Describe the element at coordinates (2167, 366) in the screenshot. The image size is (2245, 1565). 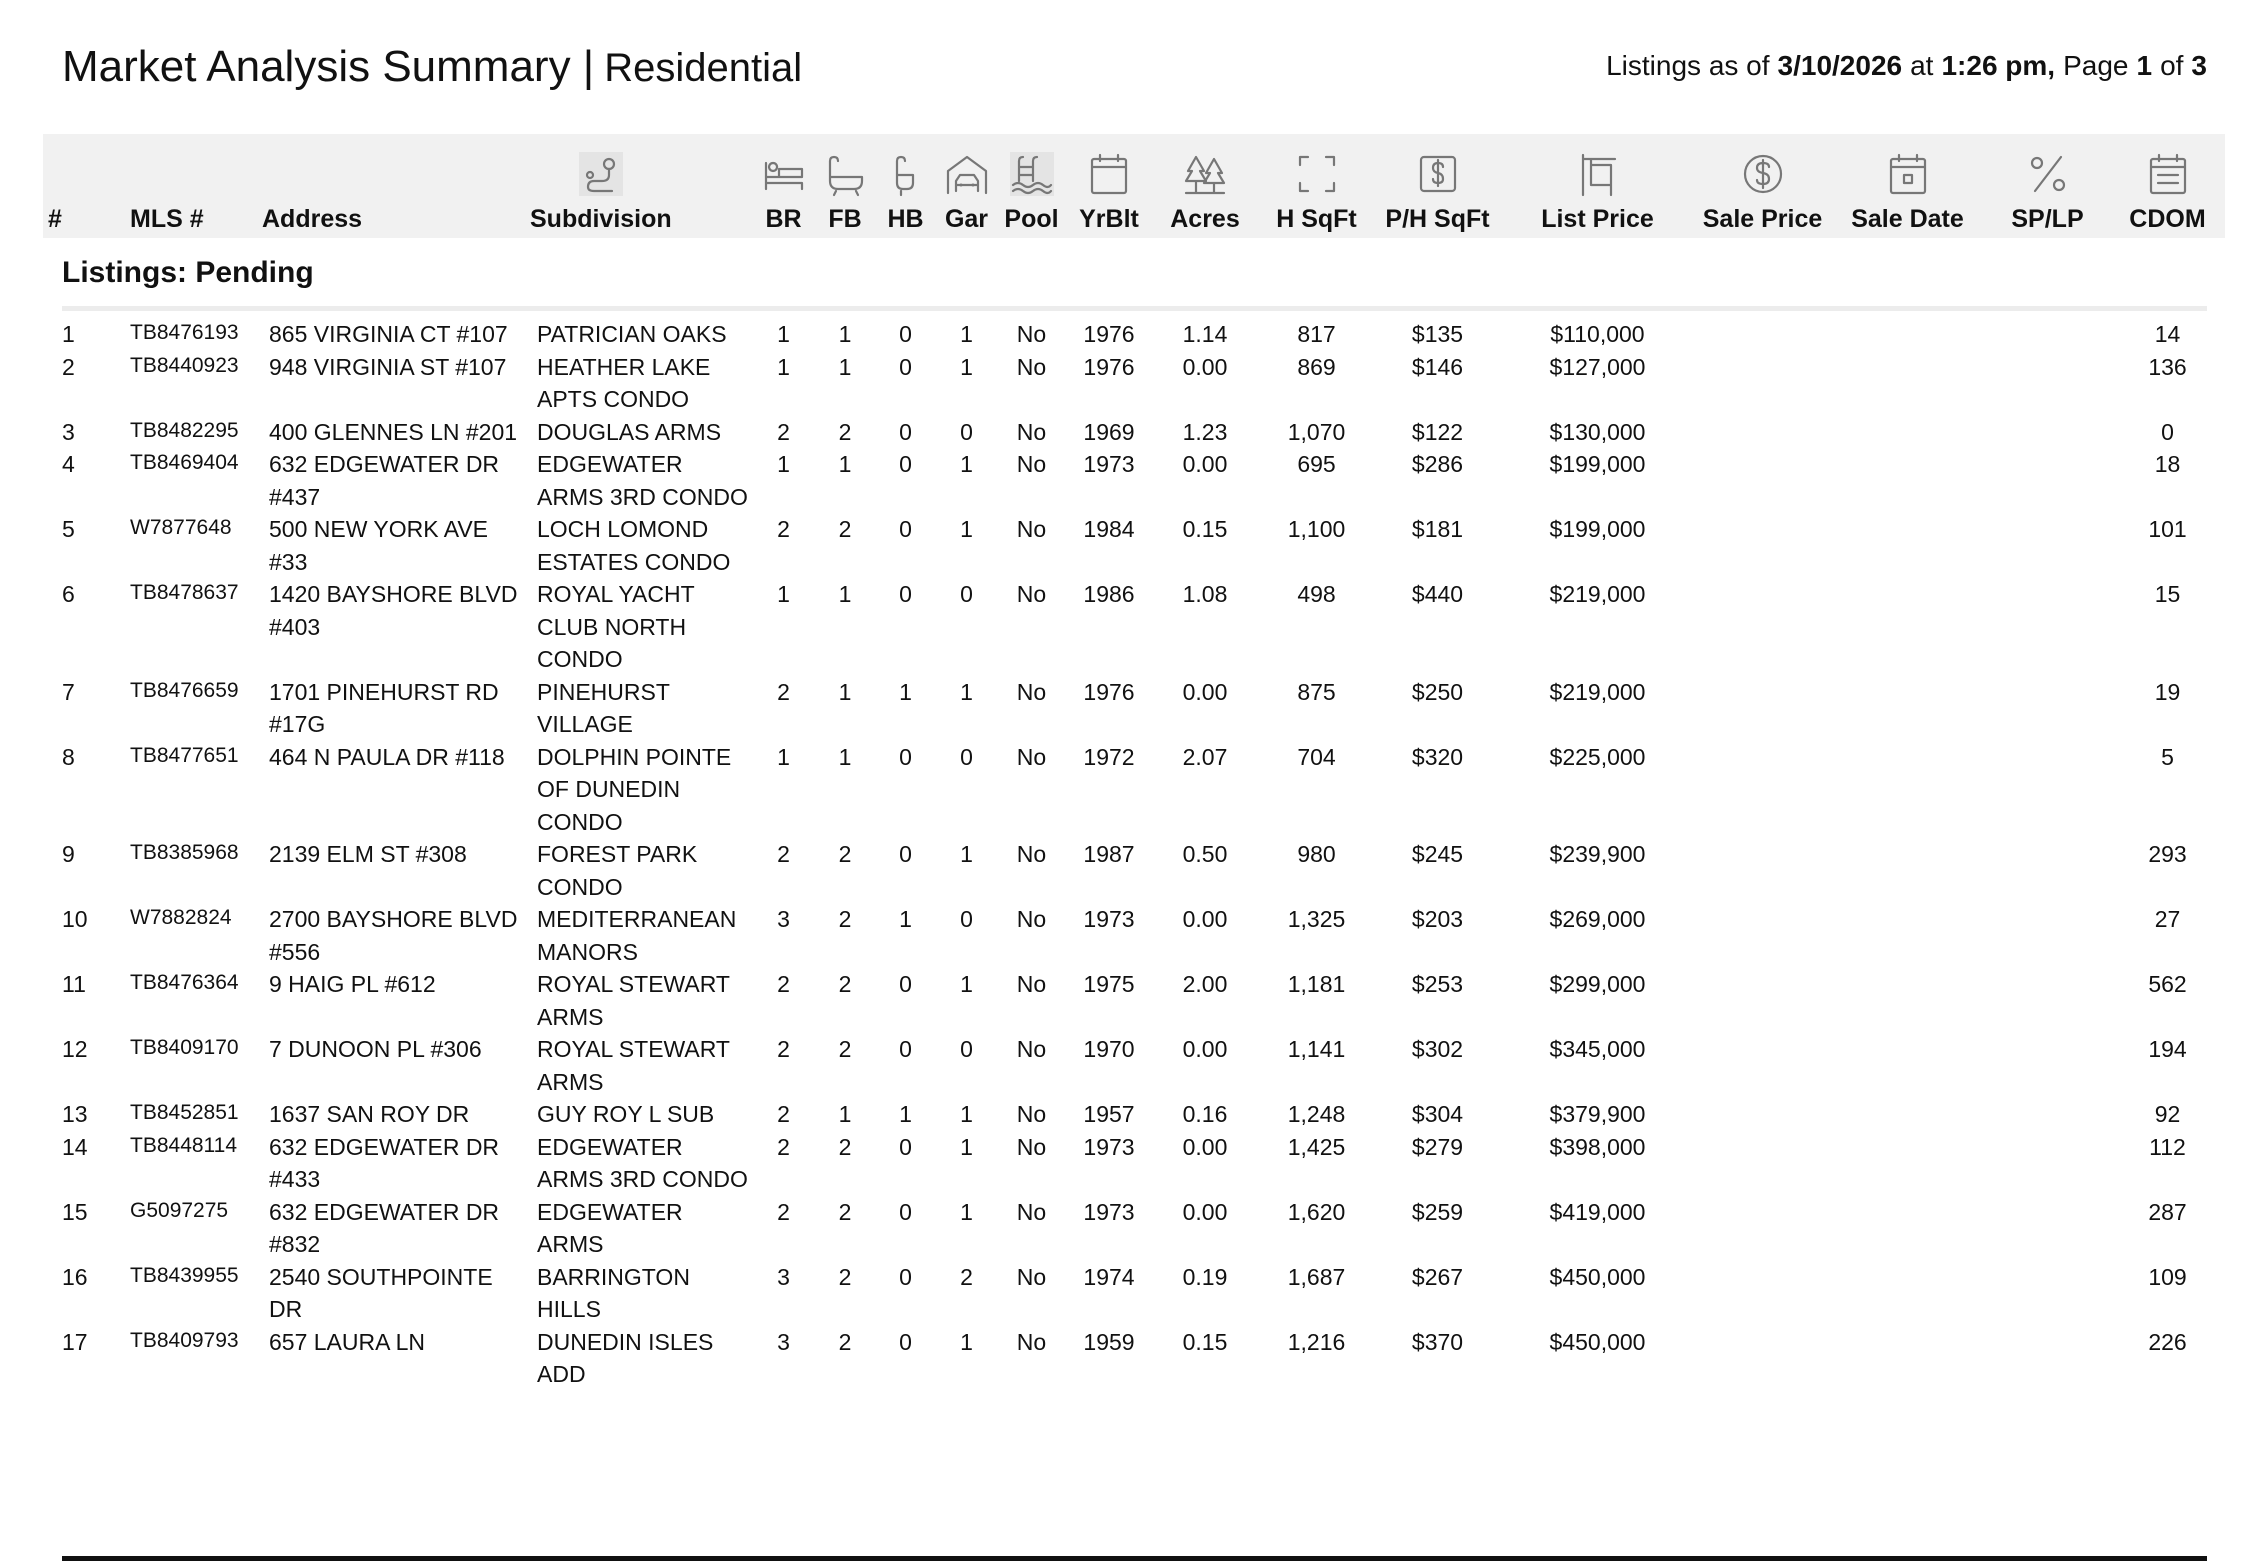
I see `cdom: 136` at that location.